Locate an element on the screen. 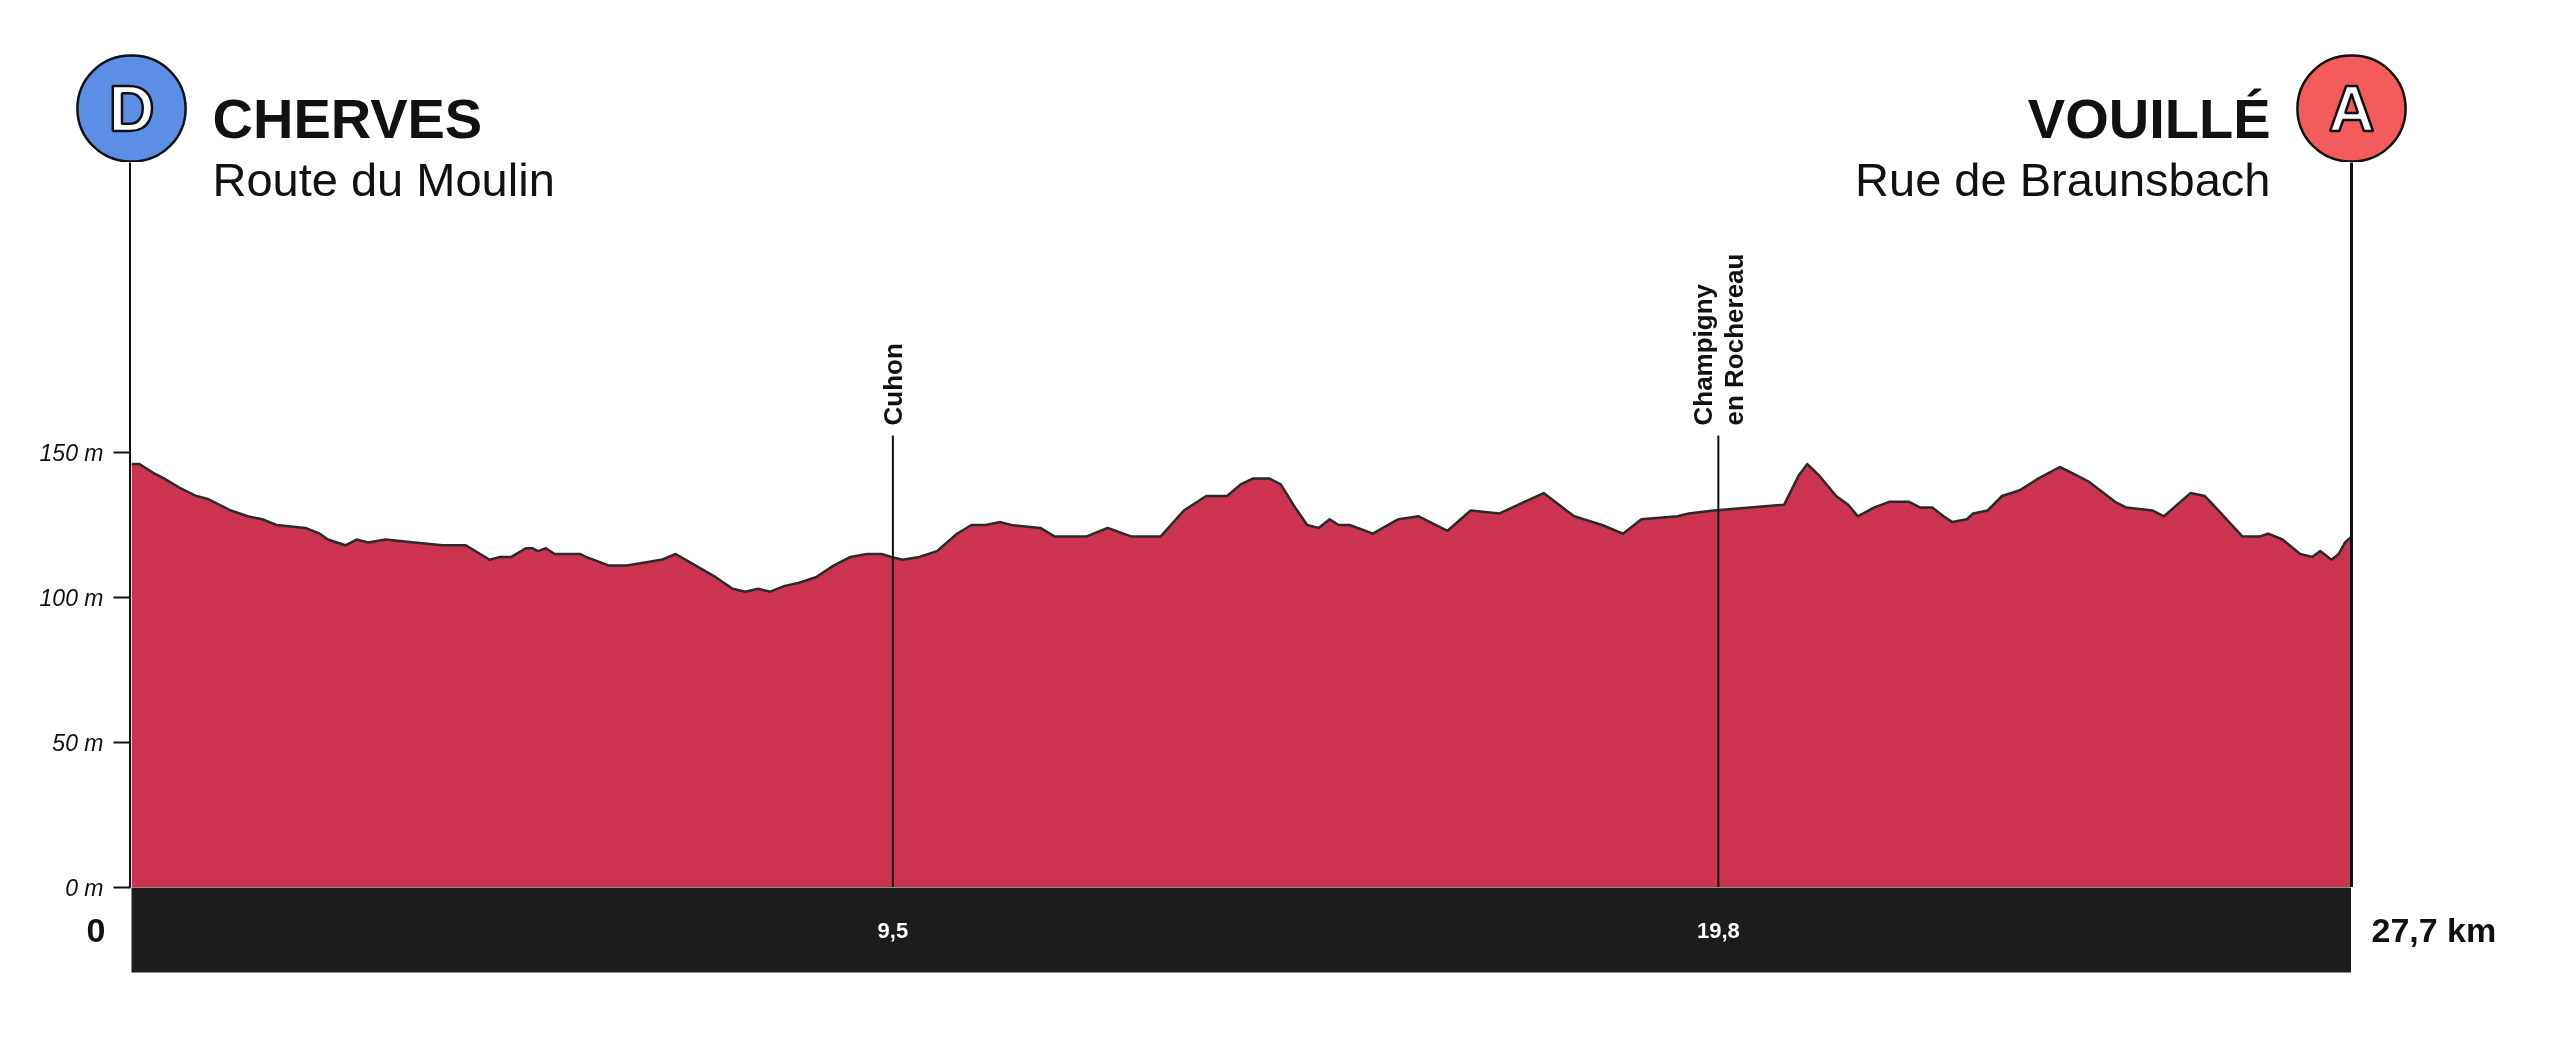 This screenshot has width=2560, height=1047. text: 0 is located at coordinates (96, 929).